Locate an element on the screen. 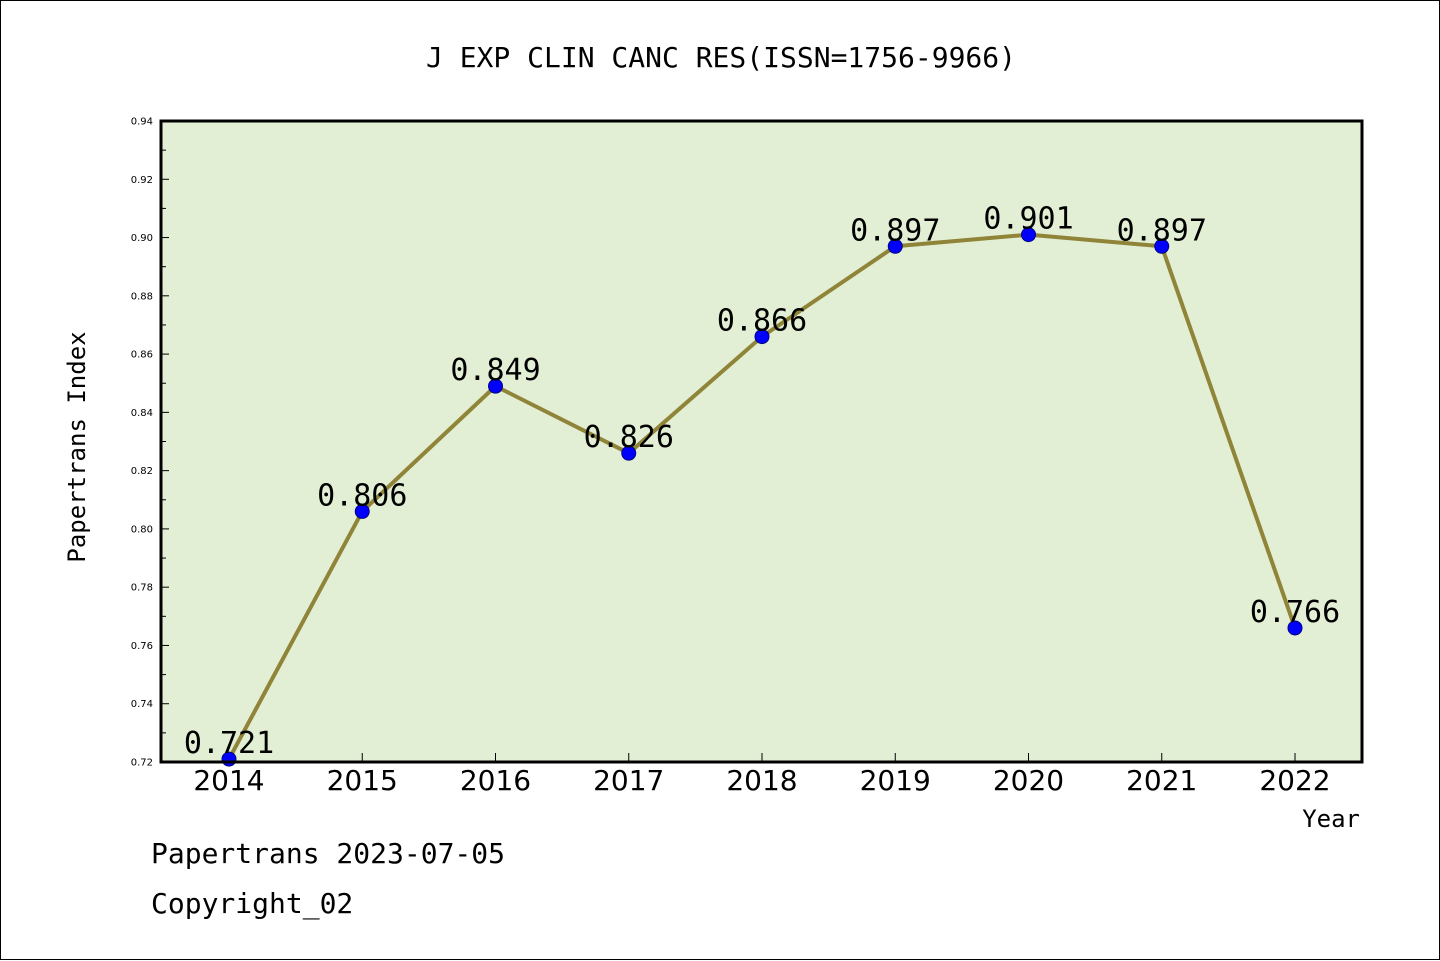  data-label: 0.766 is located at coordinates (1295, 612).